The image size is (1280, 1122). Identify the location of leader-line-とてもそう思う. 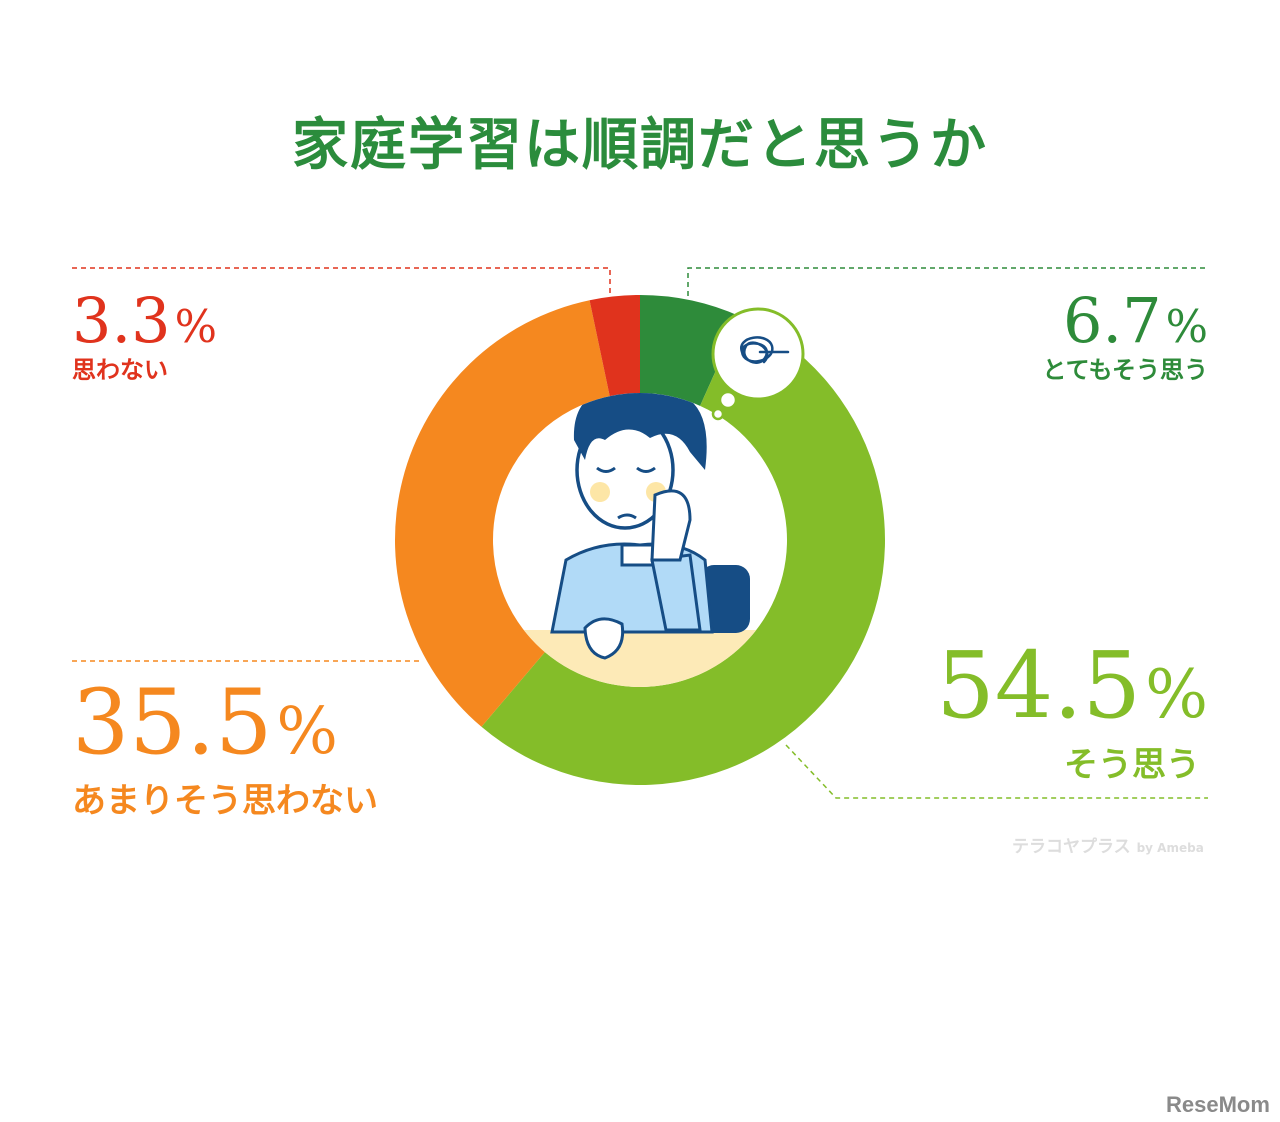
(947, 281).